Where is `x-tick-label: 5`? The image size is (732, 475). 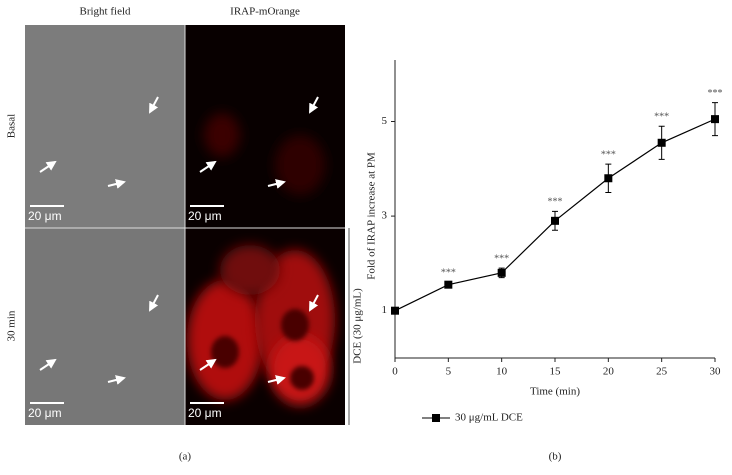 x-tick-label: 5 is located at coordinates (449, 372).